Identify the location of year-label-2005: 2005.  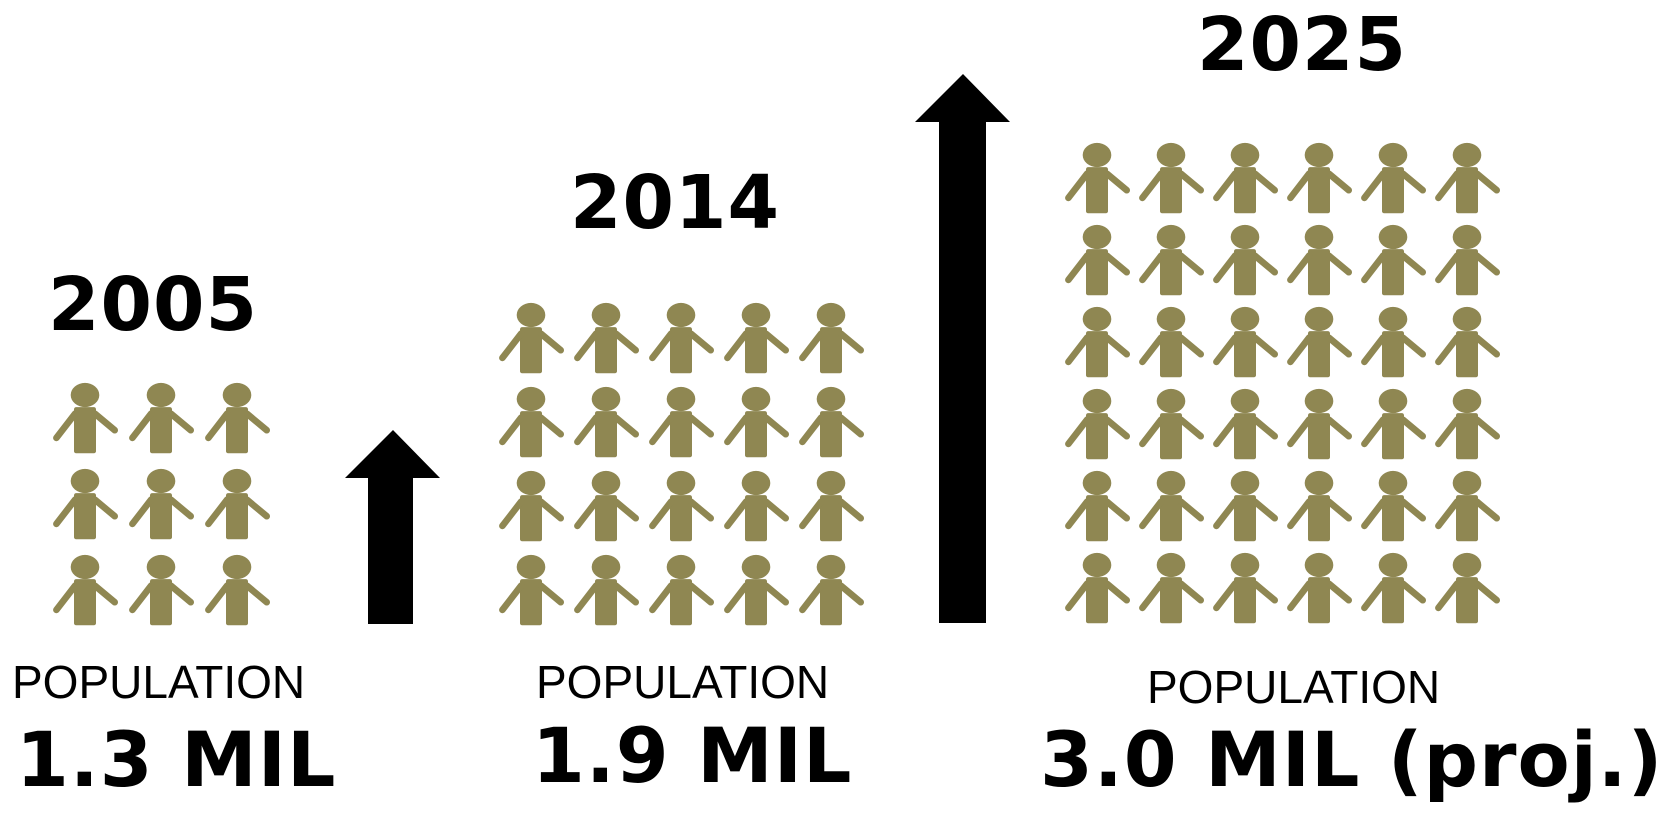
(153, 305).